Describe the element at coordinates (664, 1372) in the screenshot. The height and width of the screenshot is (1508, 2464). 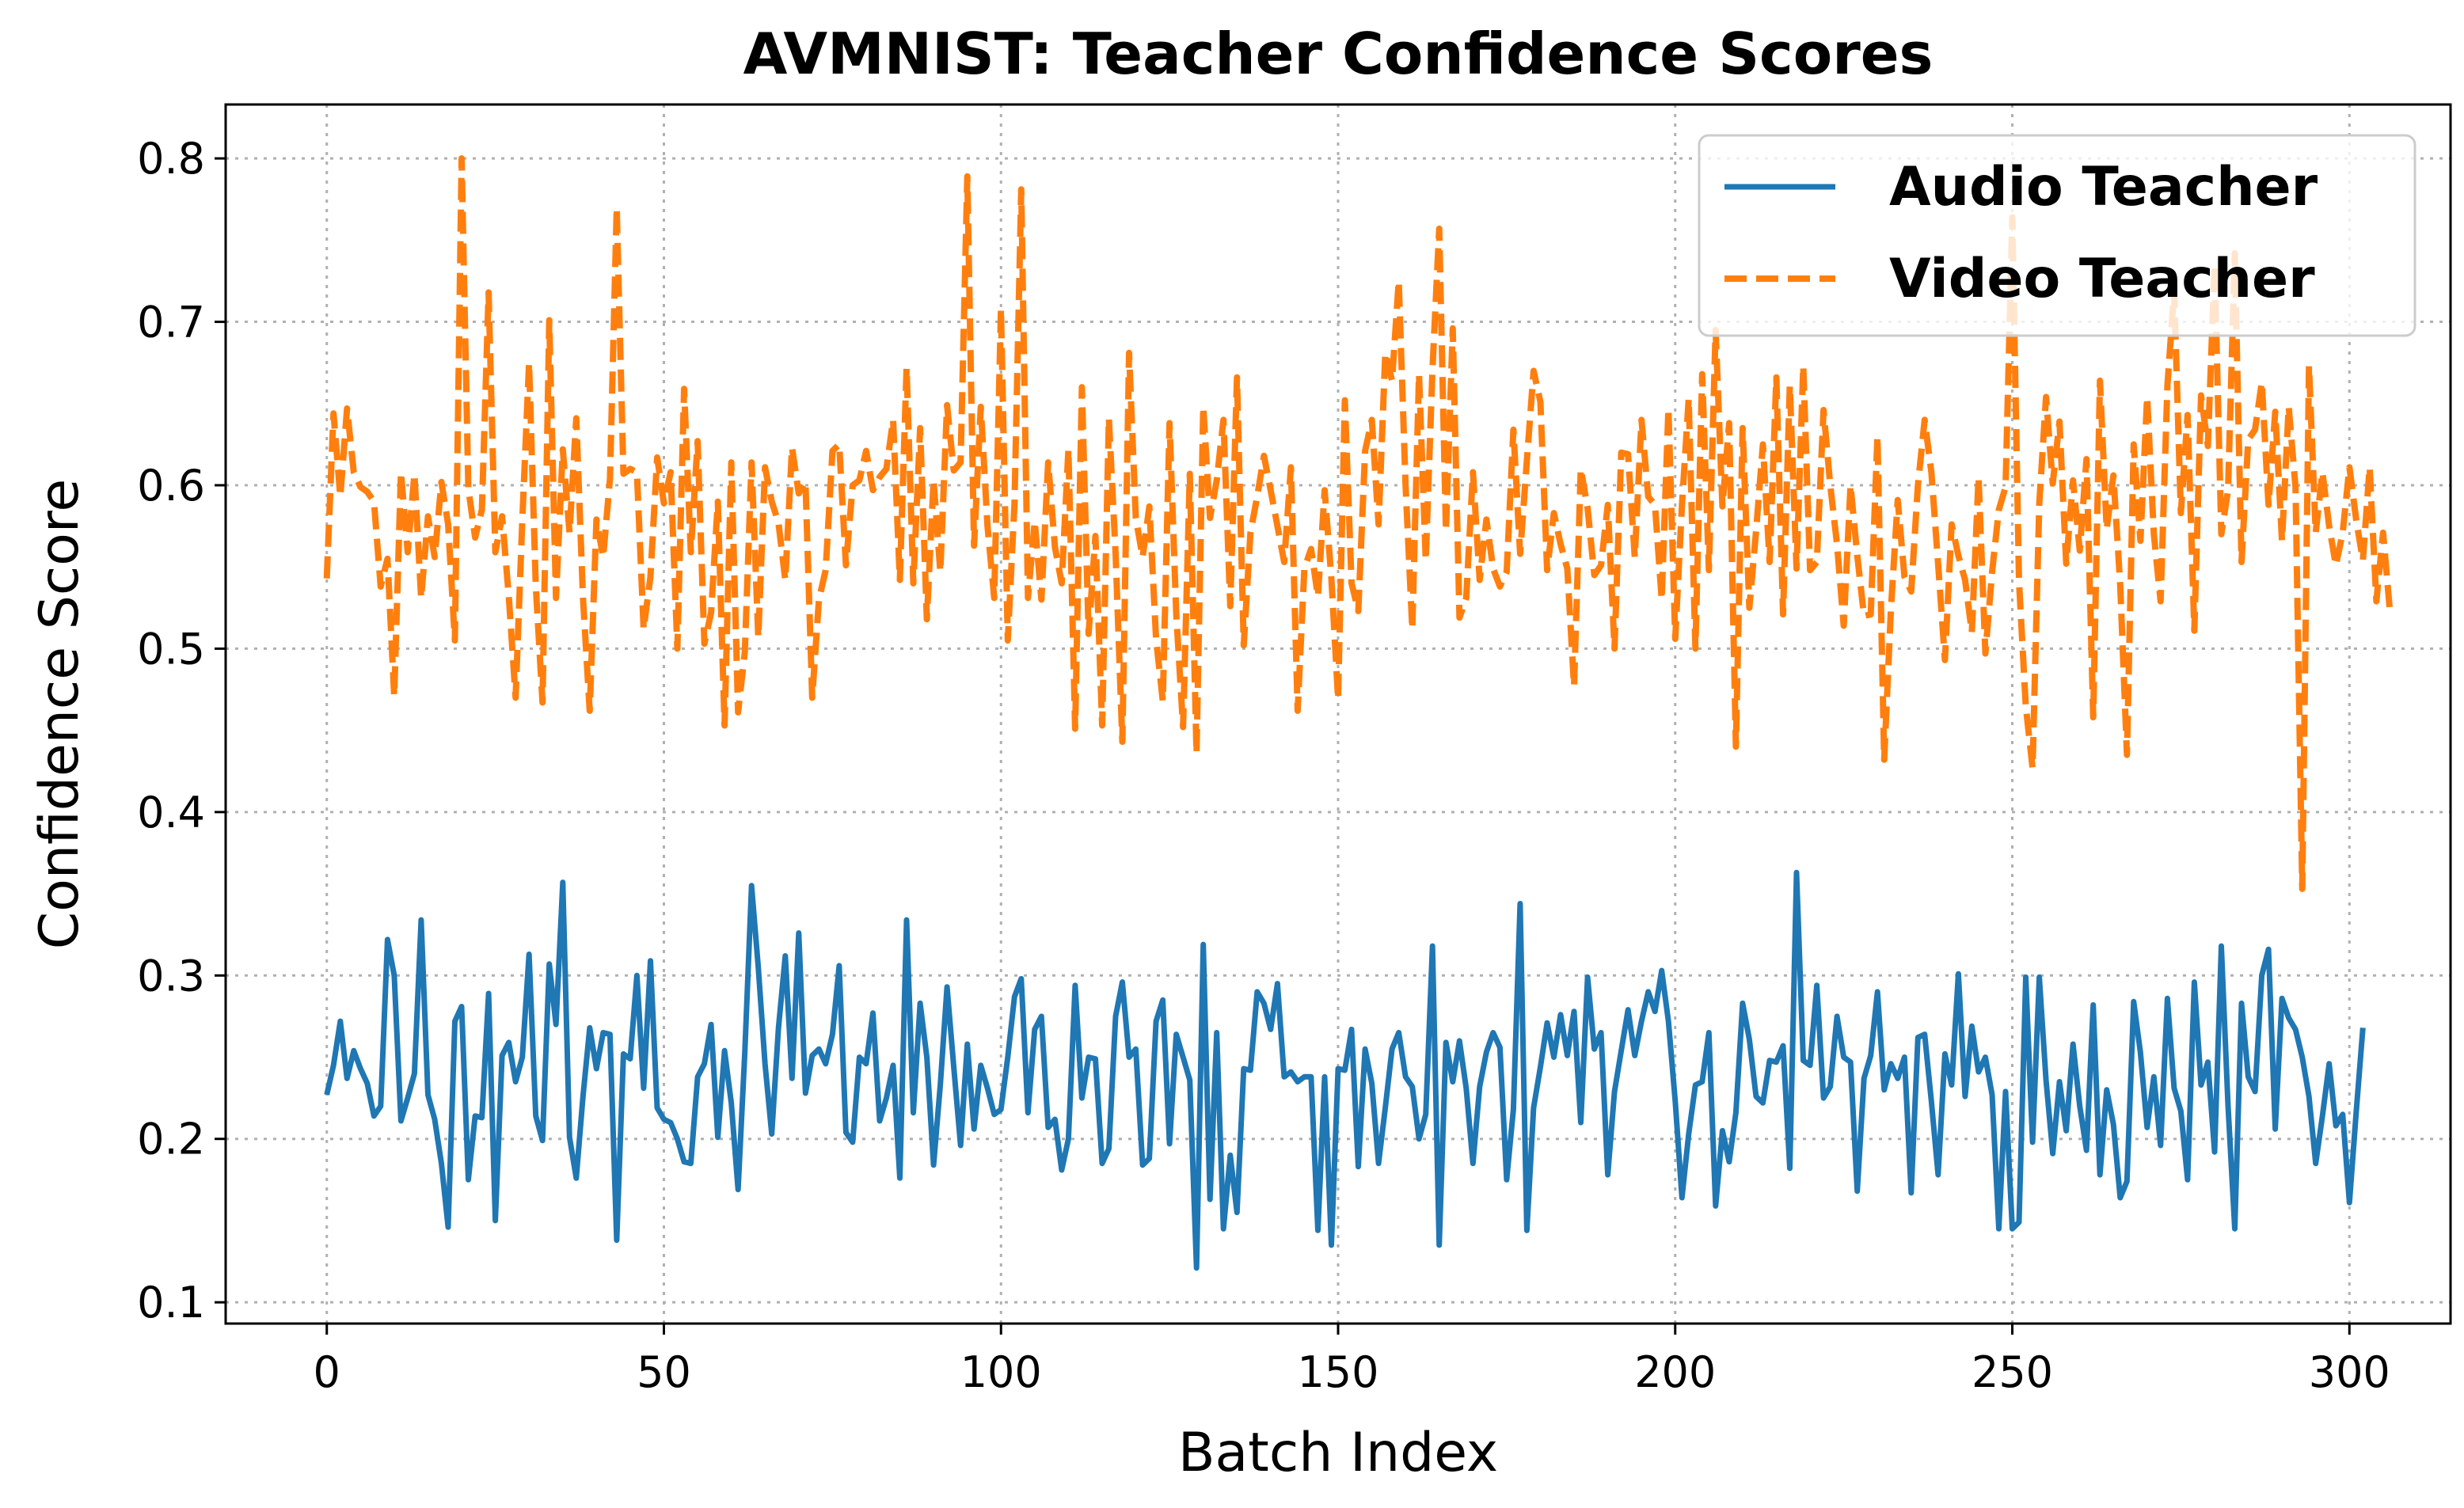
I see `x-tick-label-1: 50` at that location.